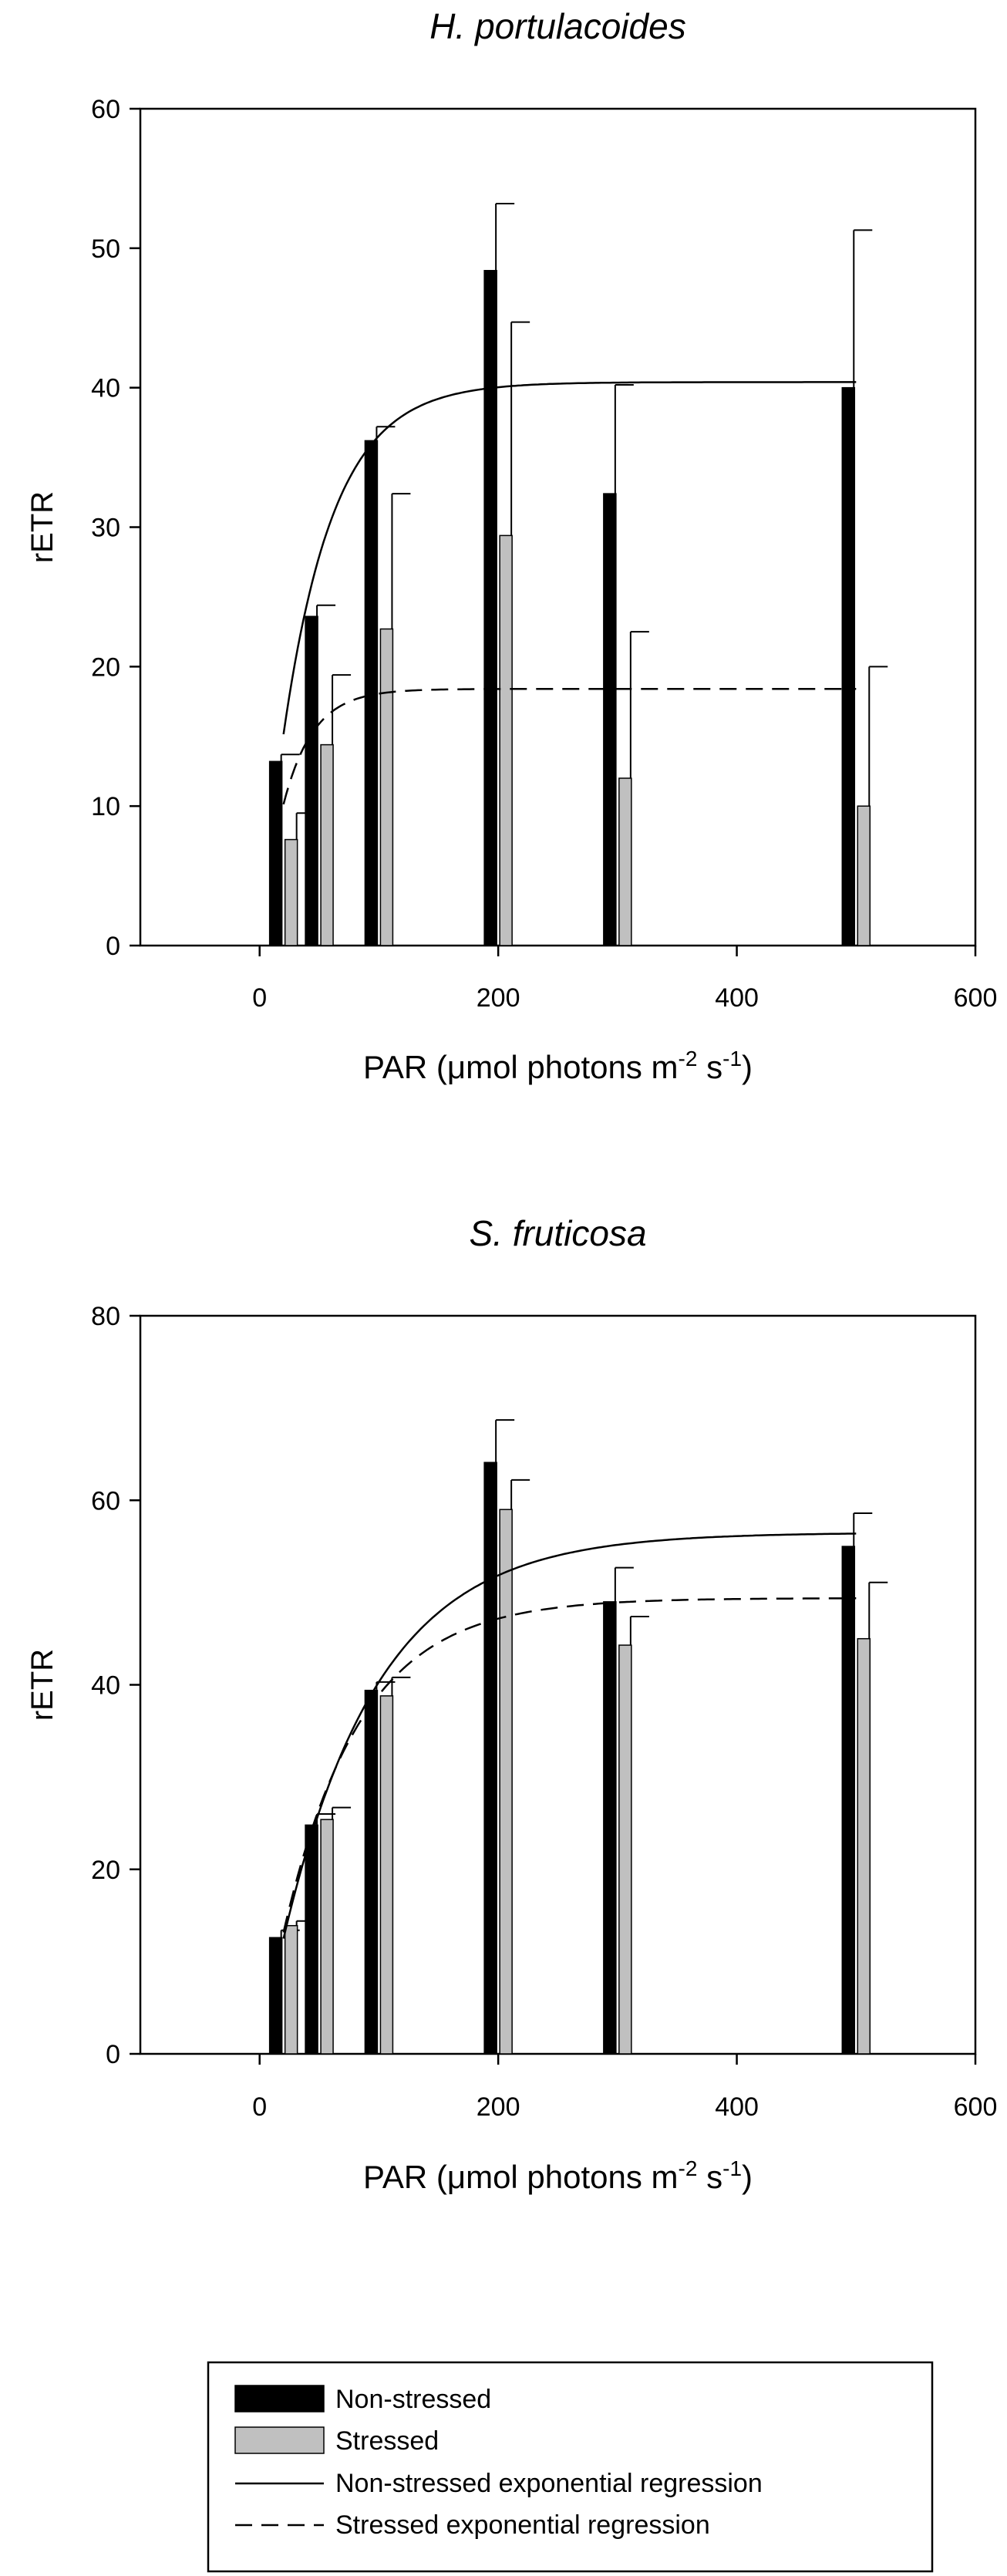 This screenshot has height=2576, width=1007. What do you see at coordinates (106, 528) in the screenshot?
I see `y-tick-label: 30` at bounding box center [106, 528].